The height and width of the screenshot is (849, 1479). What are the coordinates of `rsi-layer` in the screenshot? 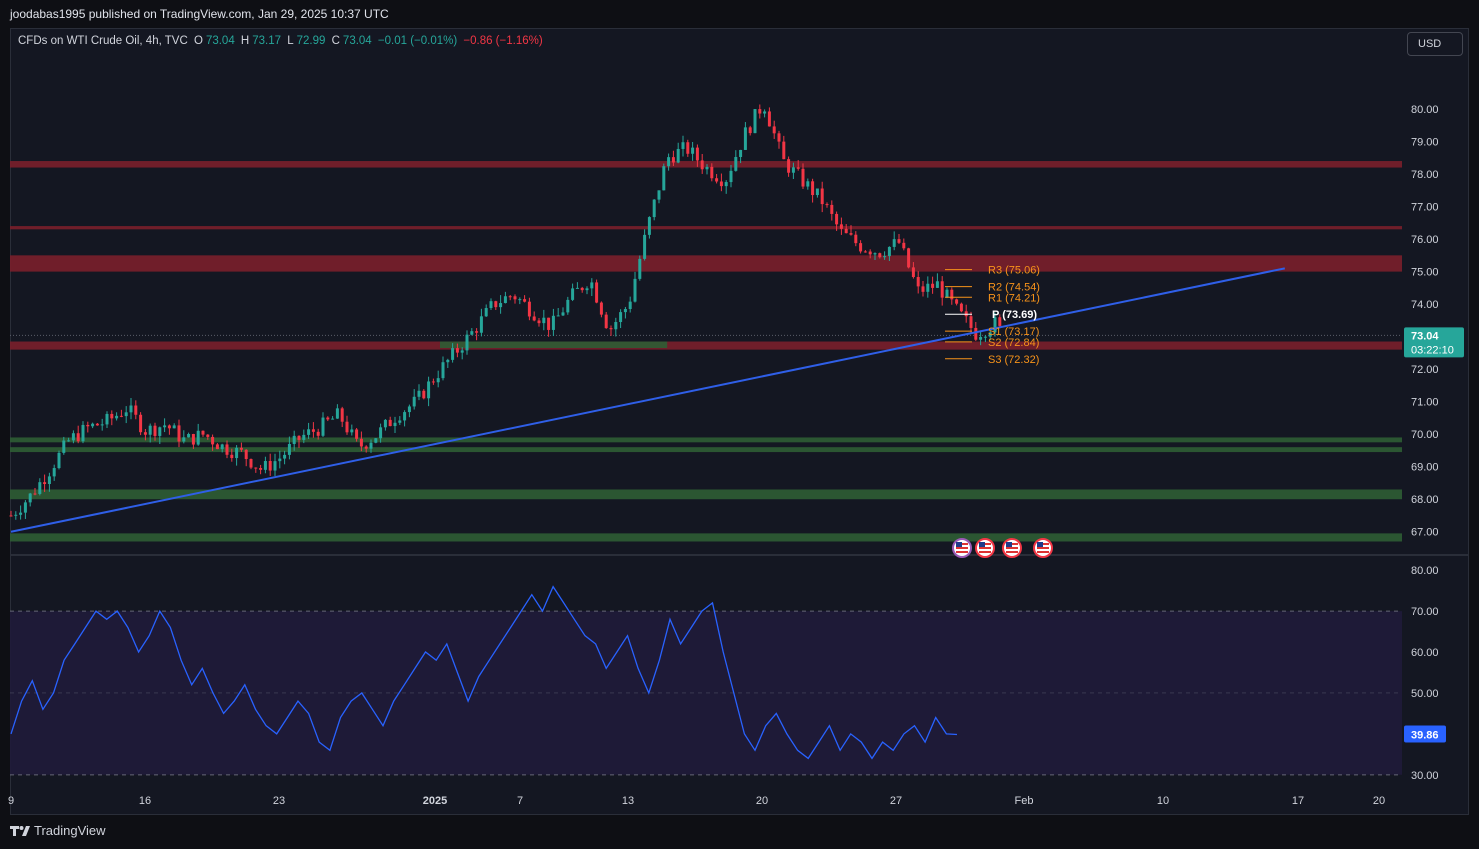 It's located at (484, 672).